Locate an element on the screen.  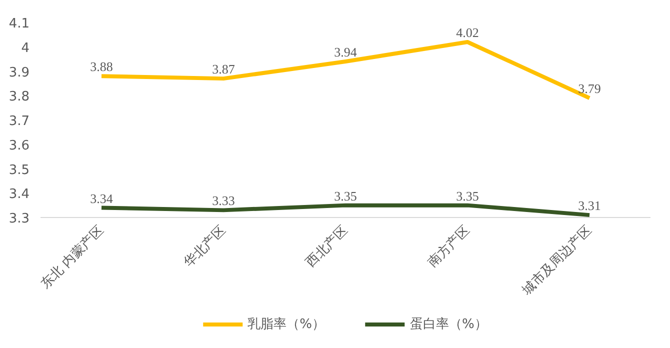
x-tick-label: 南方产区 is located at coordinates (448, 246).